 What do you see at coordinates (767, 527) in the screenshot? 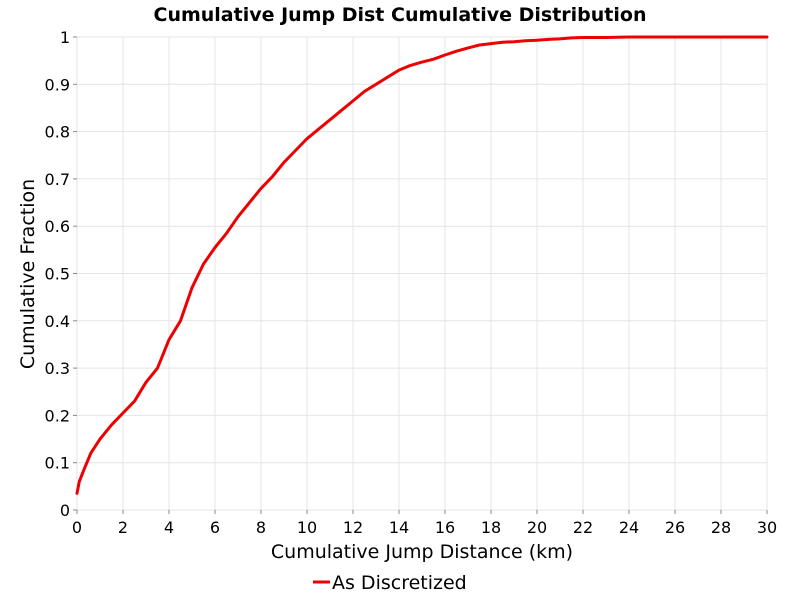
I see `x-tick-label: 30` at bounding box center [767, 527].